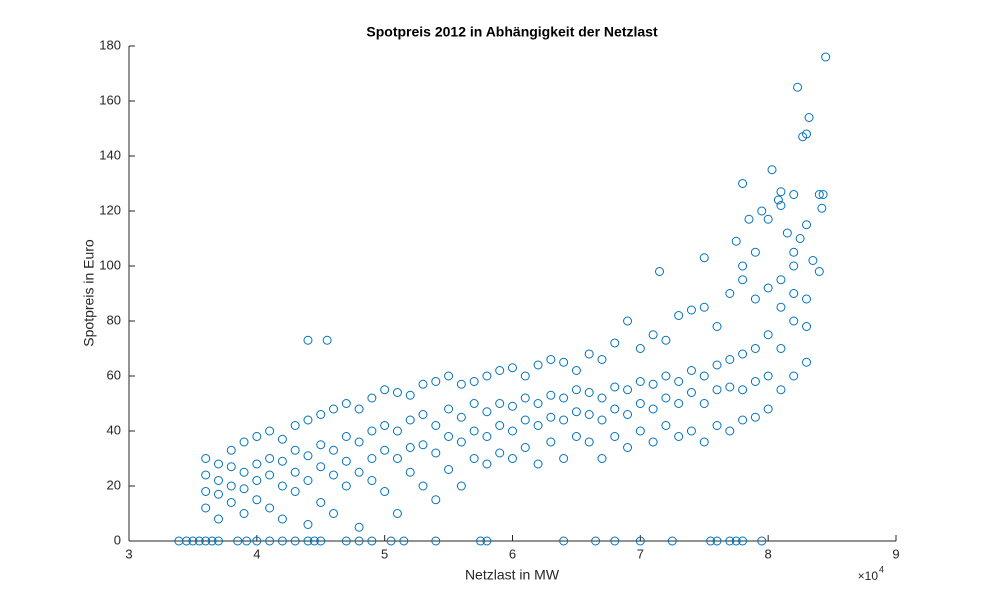 This screenshot has height=608, width=991. Describe the element at coordinates (110, 44) in the screenshot. I see `y-tick-label: 180` at that location.